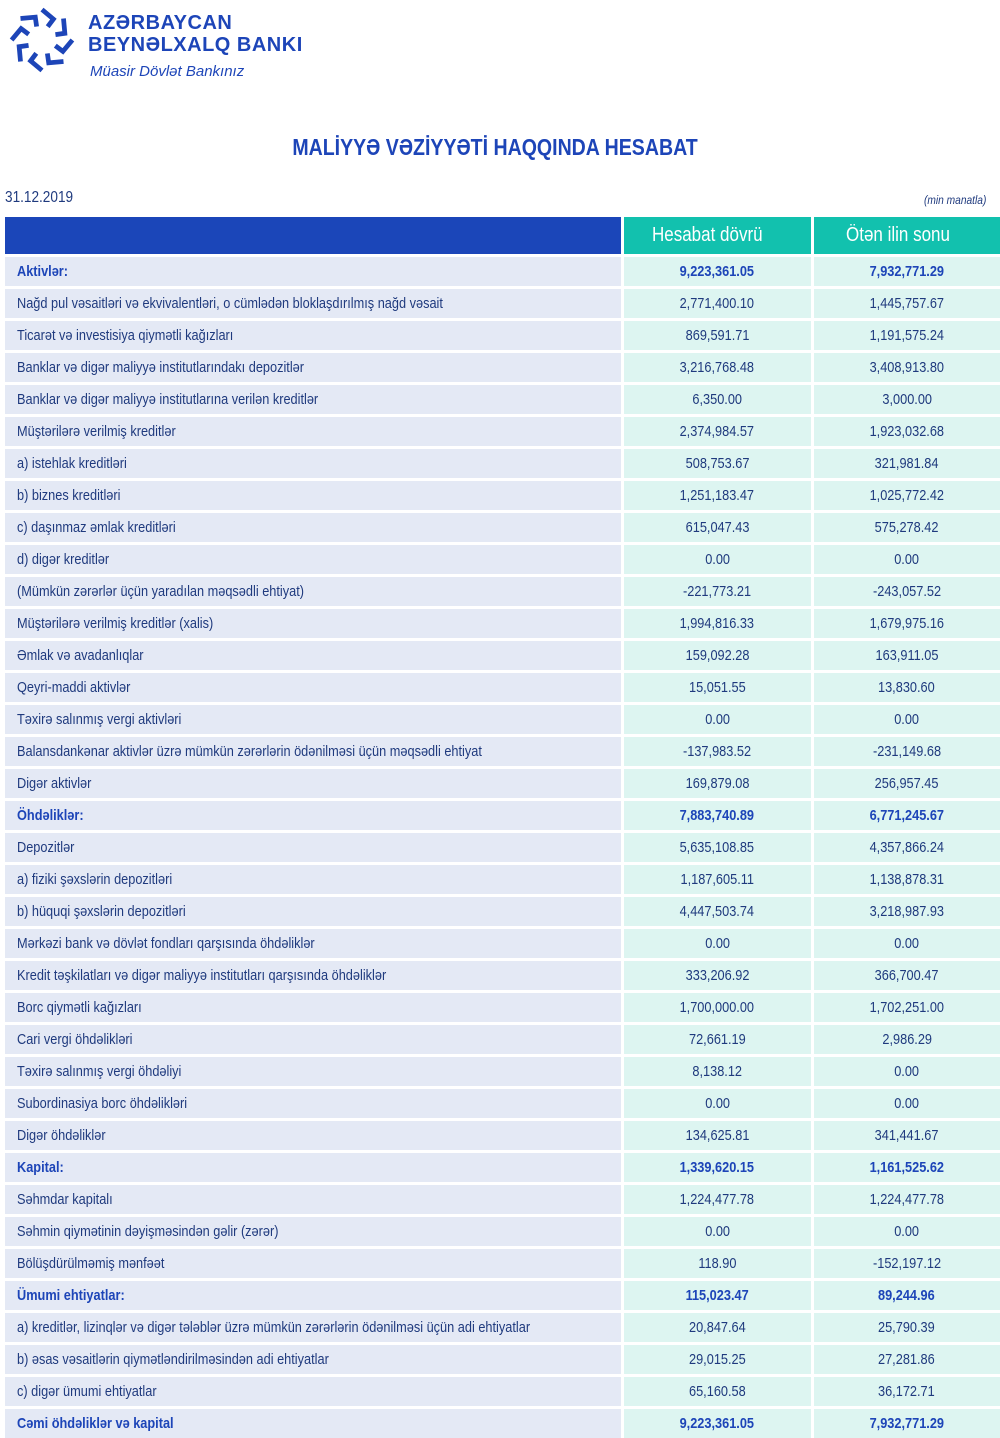 The width and height of the screenshot is (1000, 1438). What do you see at coordinates (313, 687) in the screenshot?
I see `row-label-cell: Qeyri-maddi aktivlər` at bounding box center [313, 687].